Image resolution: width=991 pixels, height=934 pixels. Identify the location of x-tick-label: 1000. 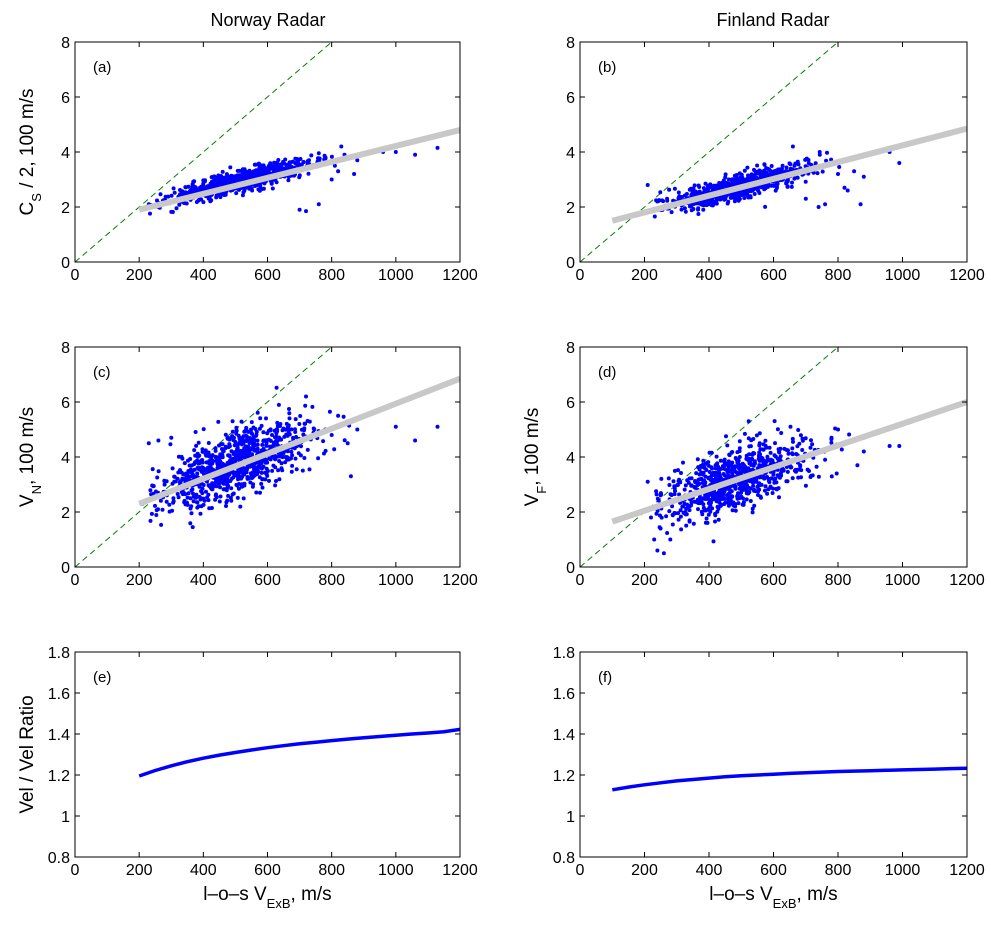
(396, 870).